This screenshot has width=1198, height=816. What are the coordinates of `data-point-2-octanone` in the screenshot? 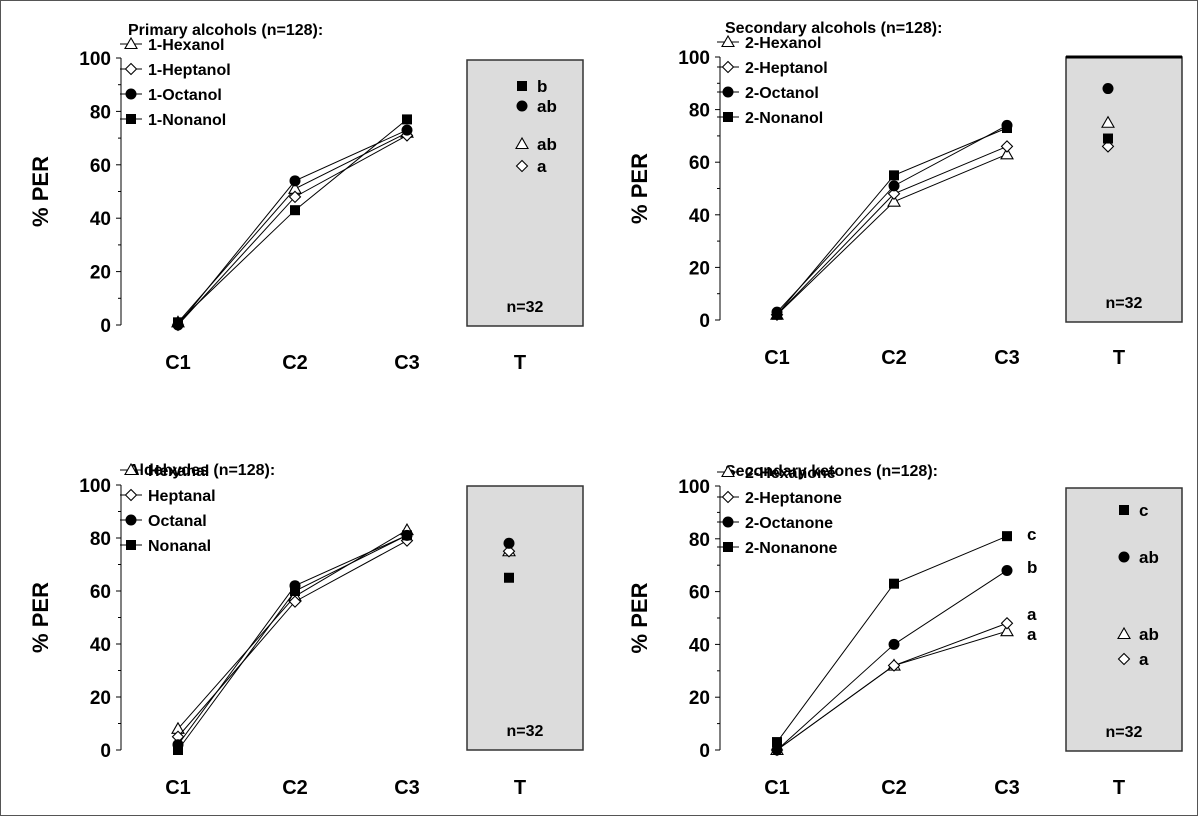 It's located at (1007, 570).